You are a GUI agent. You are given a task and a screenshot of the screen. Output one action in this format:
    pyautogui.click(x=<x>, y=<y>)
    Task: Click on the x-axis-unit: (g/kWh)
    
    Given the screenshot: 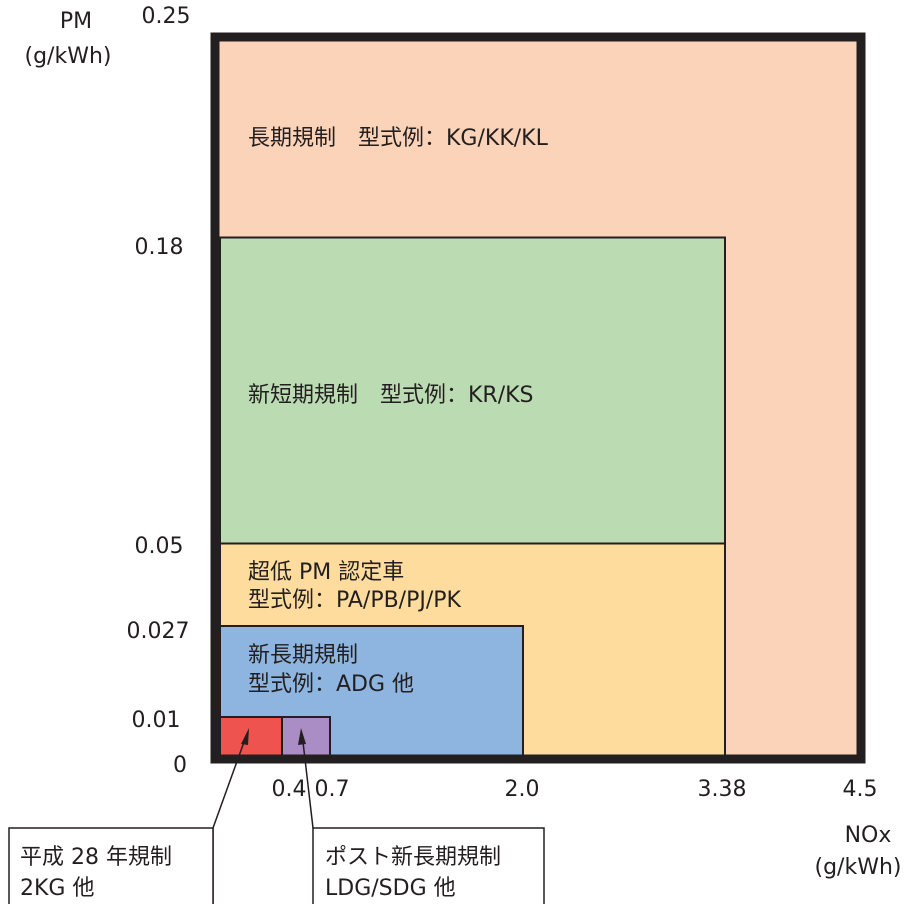 What is the action you would take?
    pyautogui.click(x=858, y=867)
    